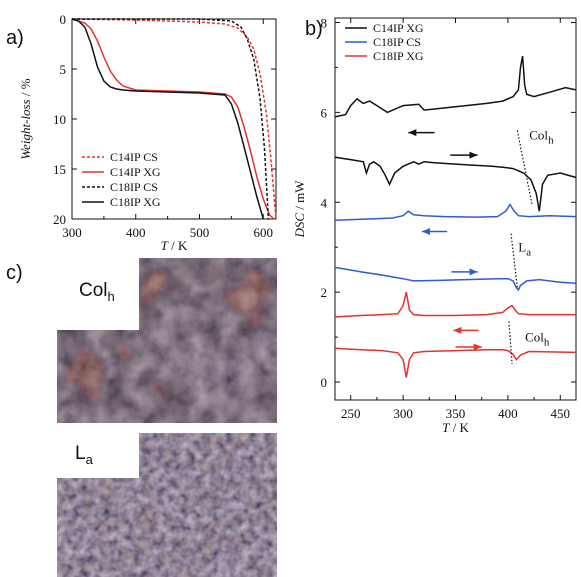 Image resolution: width=581 pixels, height=577 pixels. I want to click on micrograph-colh-label-box: Colh, so click(98, 294).